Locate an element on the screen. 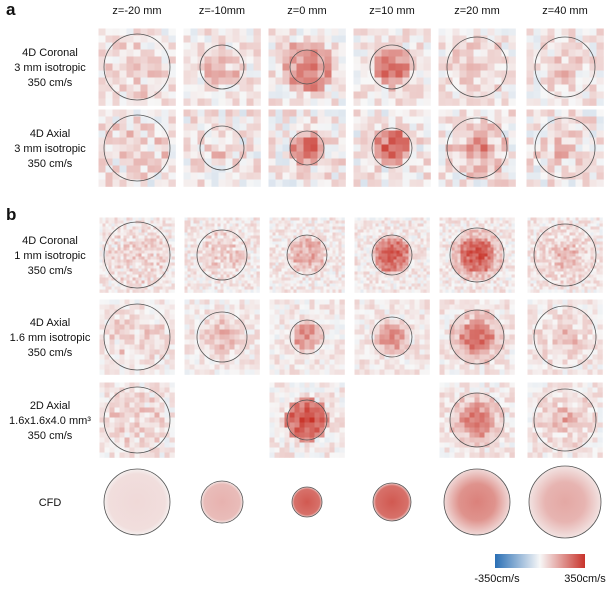 The height and width of the screenshot is (598, 609). row-label: 1 mm isotropic is located at coordinates (50, 256).